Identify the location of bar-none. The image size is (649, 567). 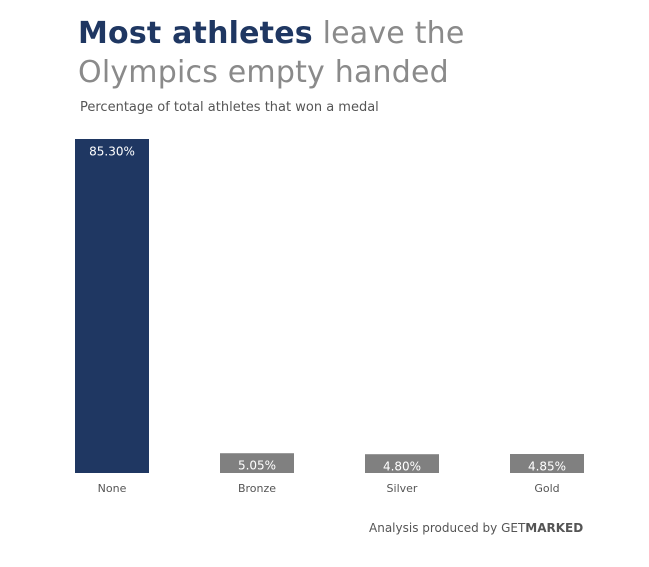
(112, 306).